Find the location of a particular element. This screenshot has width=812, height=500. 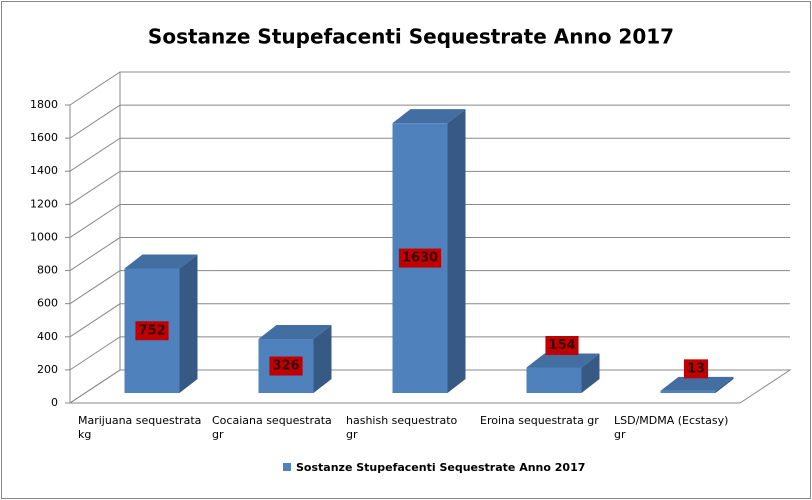

x-tick-label: Marijuana sequestrata kg is located at coordinates (140, 427).